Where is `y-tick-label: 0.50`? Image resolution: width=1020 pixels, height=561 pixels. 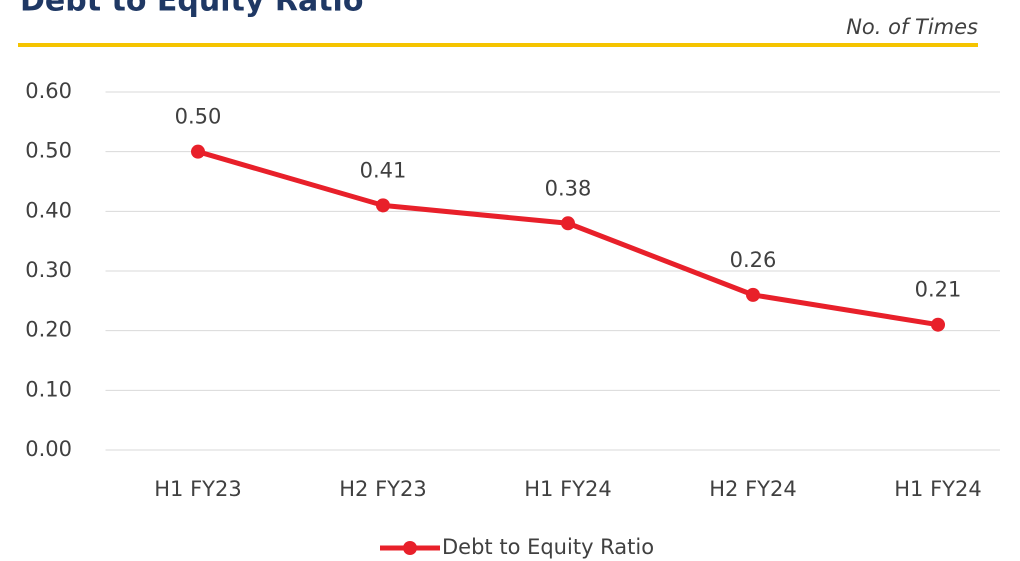
y-tick-label: 0.50 is located at coordinates (48, 151).